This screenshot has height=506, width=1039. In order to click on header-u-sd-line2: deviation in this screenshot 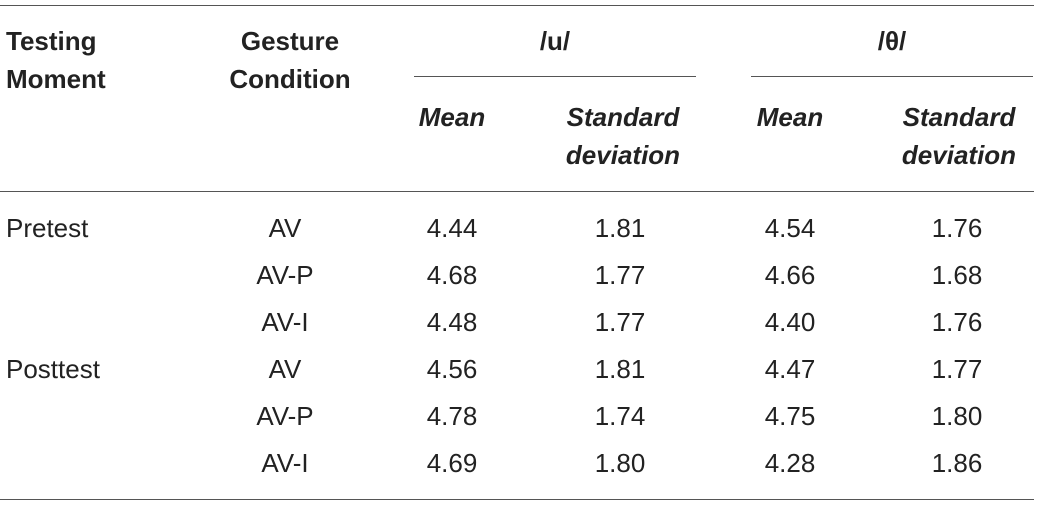, I will do `click(623, 155)`.